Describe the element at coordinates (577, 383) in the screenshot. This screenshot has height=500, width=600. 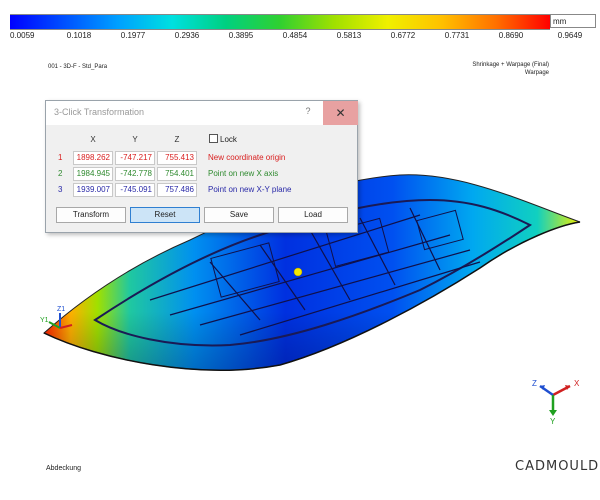
I see `view-triad-x: X` at that location.